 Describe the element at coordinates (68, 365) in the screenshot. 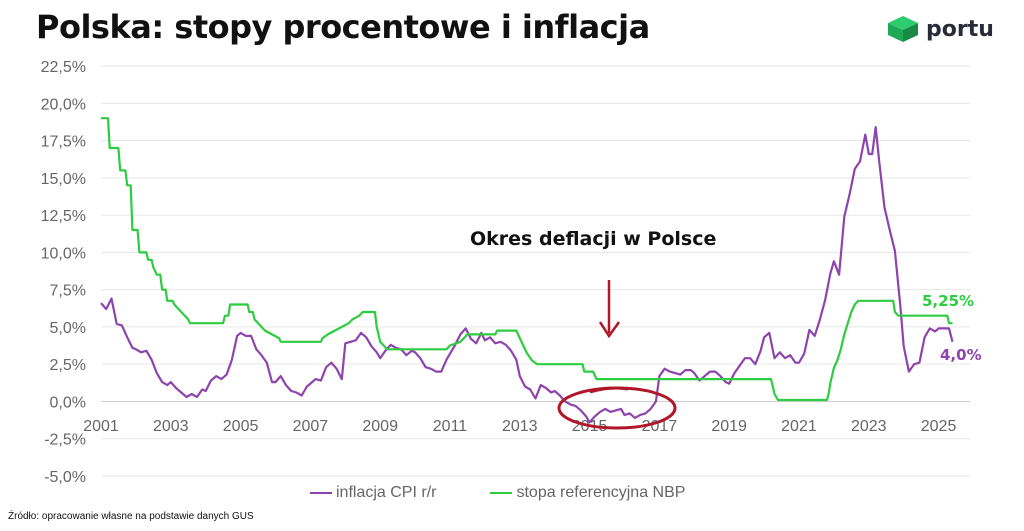

I see `y-tick-label: 2,5%` at that location.